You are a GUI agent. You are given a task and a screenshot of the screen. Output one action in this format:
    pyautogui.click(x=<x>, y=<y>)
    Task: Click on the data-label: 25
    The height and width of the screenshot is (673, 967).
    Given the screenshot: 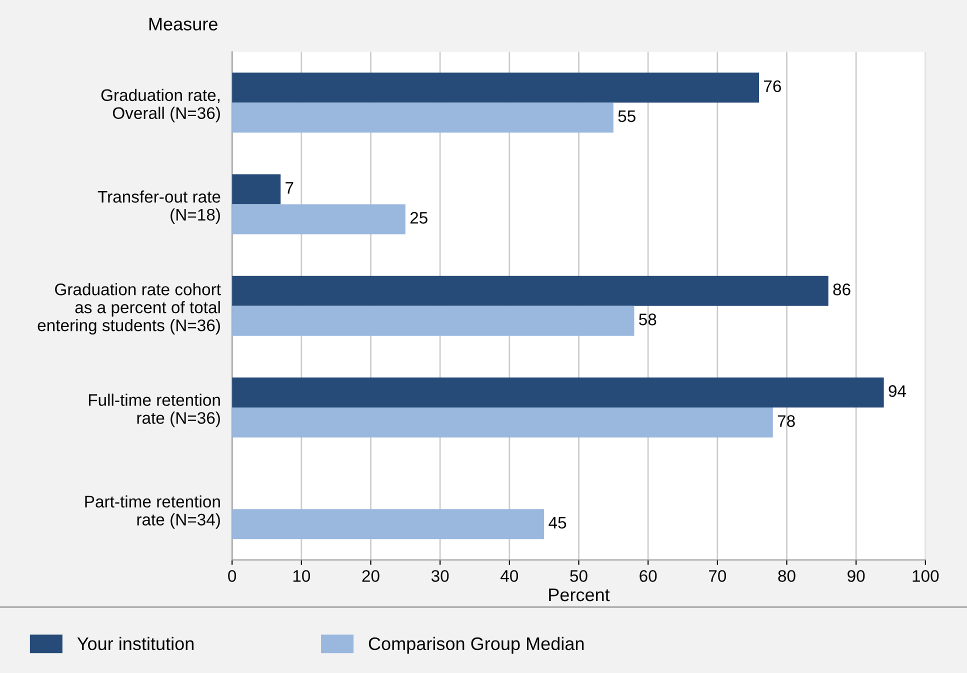 What is the action you would take?
    pyautogui.click(x=419, y=218)
    